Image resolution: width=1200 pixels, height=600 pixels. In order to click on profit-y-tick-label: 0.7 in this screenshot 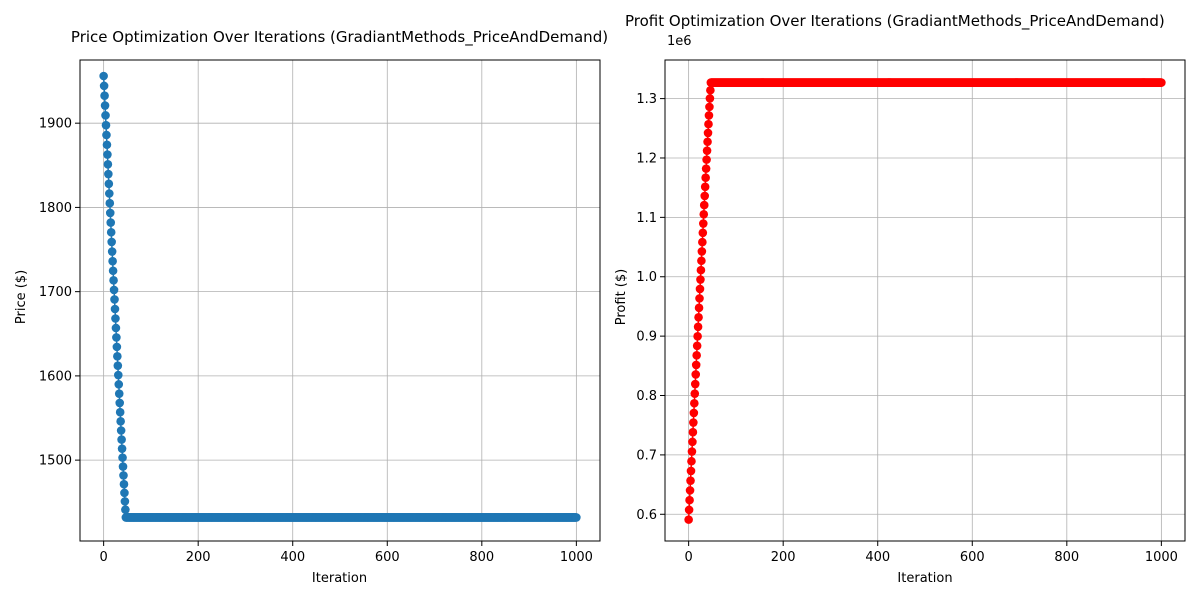, I will do `click(646, 455)`.